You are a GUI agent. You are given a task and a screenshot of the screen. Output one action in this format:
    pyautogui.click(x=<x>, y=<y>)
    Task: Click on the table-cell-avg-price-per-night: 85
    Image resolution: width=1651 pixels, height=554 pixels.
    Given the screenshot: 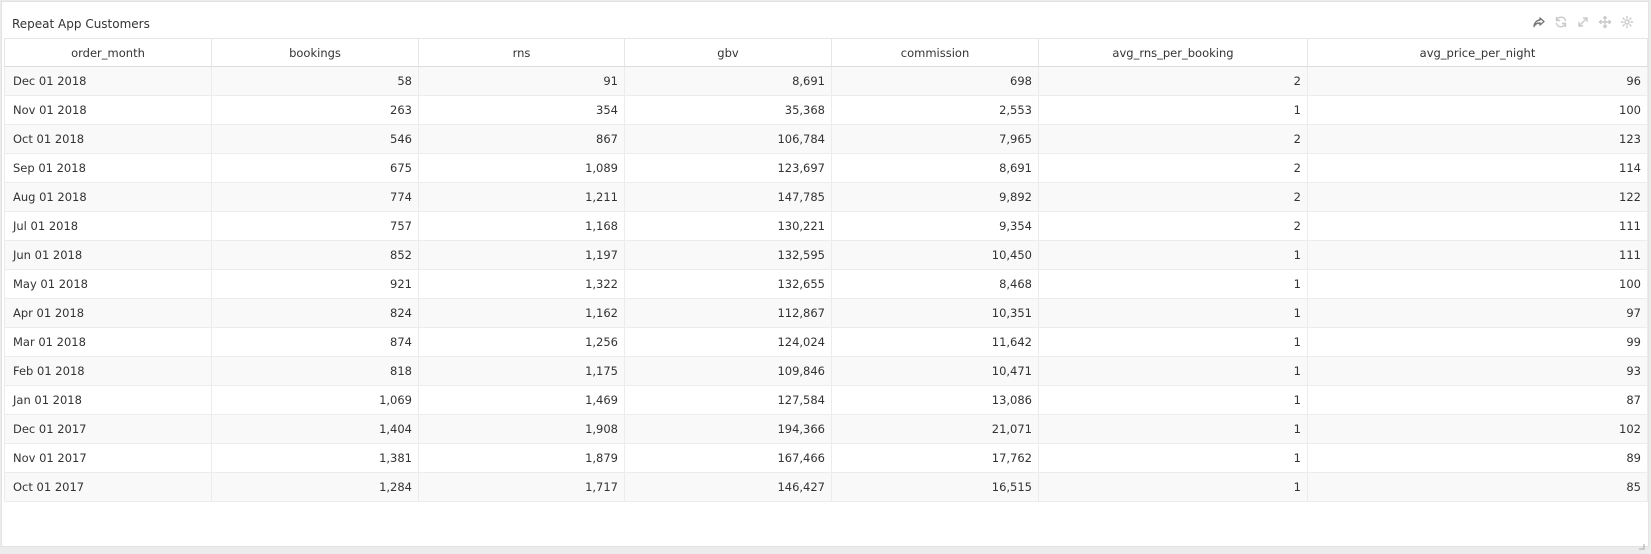 What is the action you would take?
    pyautogui.click(x=1477, y=487)
    